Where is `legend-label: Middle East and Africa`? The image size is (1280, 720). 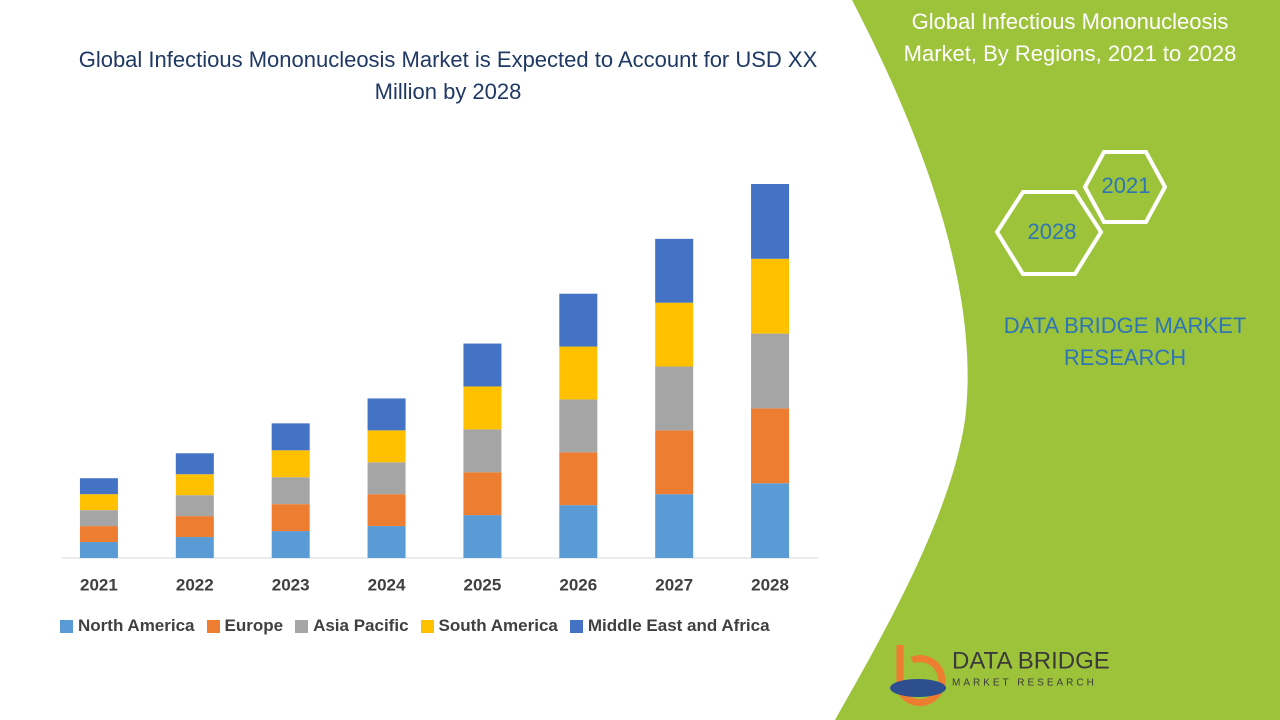 legend-label: Middle East and Africa is located at coordinates (678, 625).